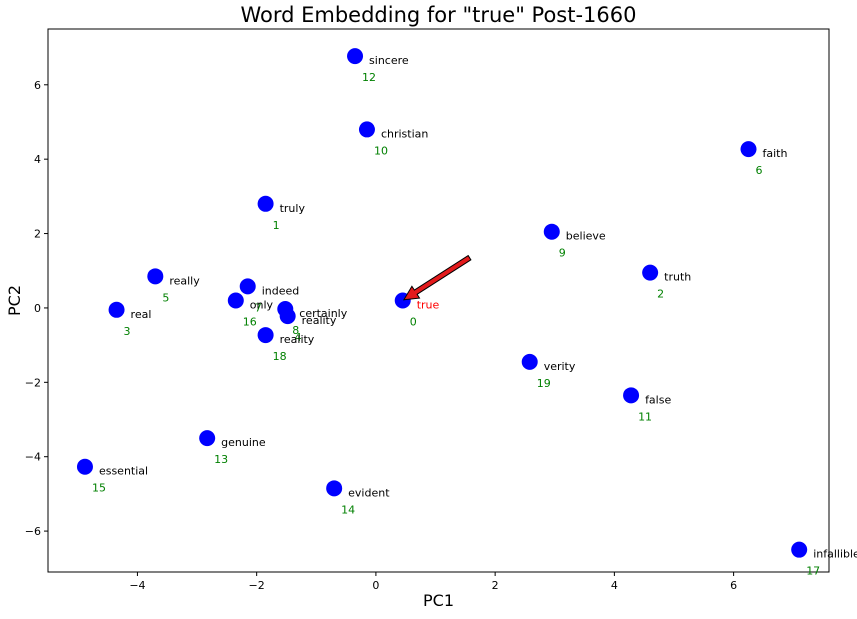 The image size is (857, 619). What do you see at coordinates (677, 277) in the screenshot?
I see `point-word-label: truth` at bounding box center [677, 277].